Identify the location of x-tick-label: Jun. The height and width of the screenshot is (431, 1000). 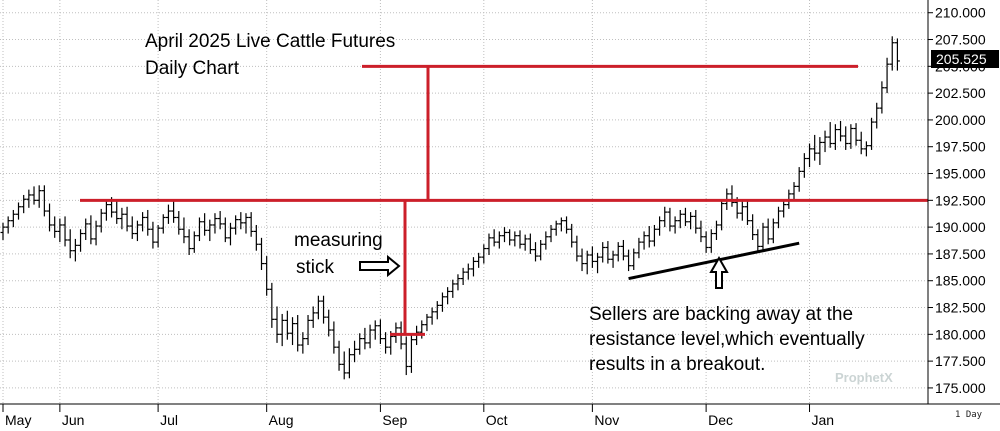
(73, 420).